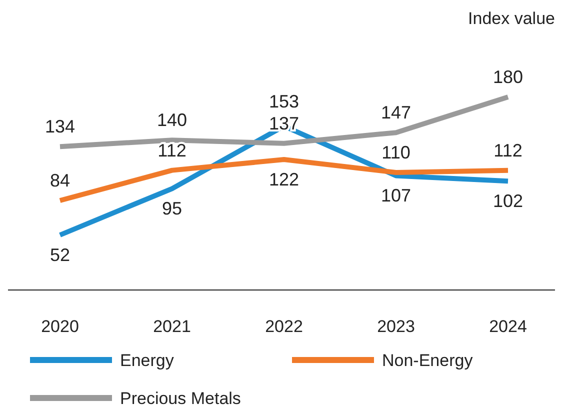 The height and width of the screenshot is (407, 563). I want to click on data-label: 122, so click(284, 180).